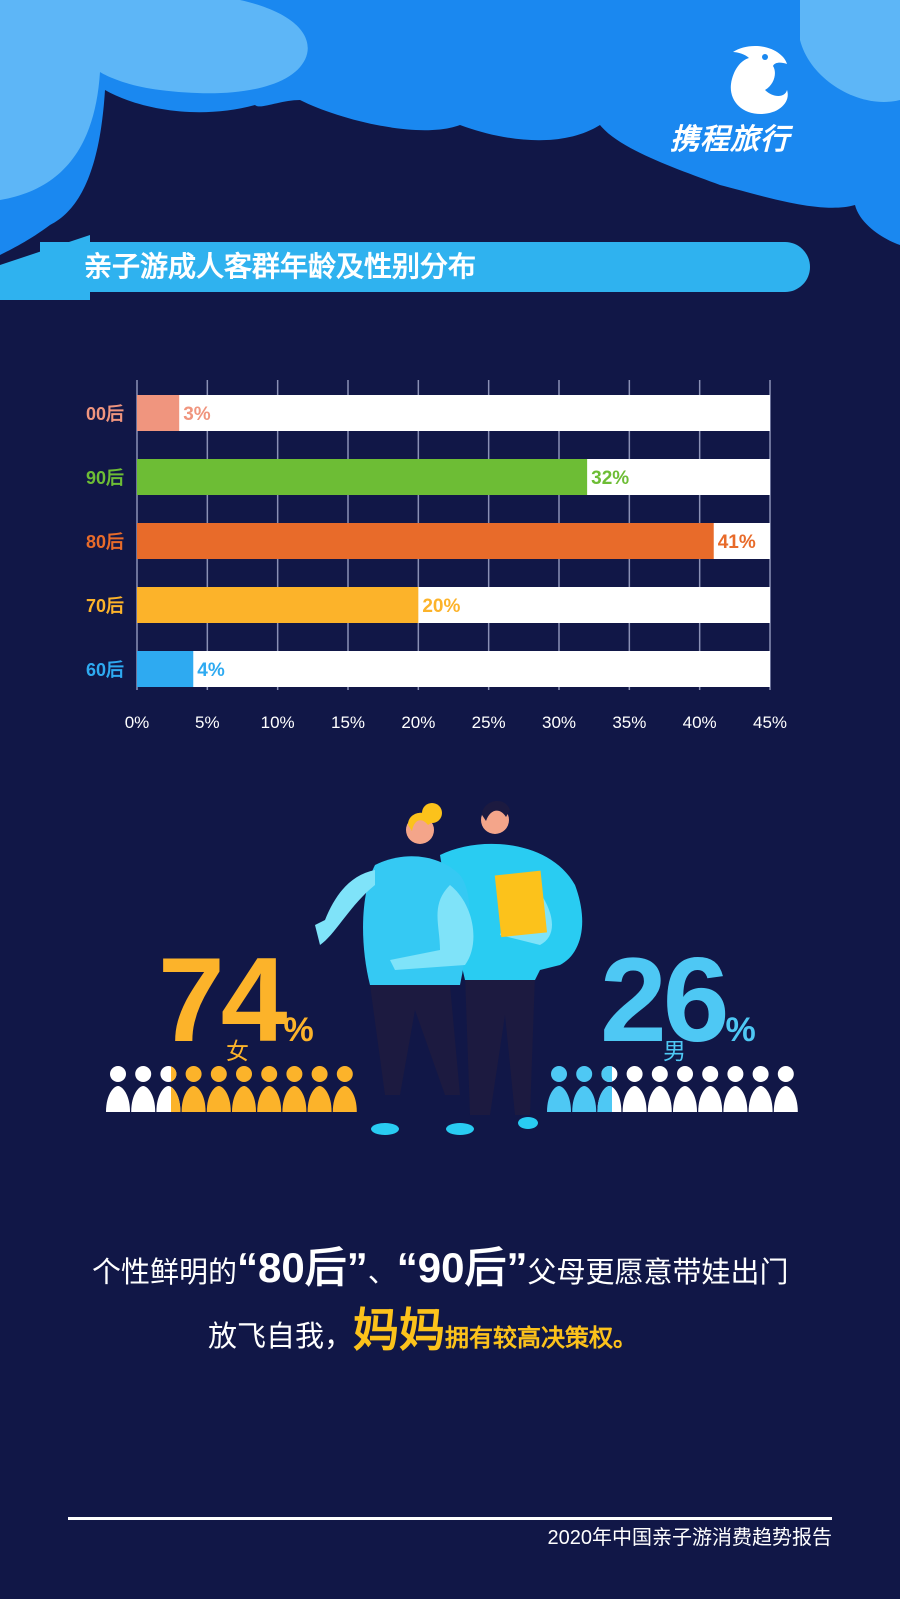 The width and height of the screenshot is (900, 1599). Describe the element at coordinates (629, 722) in the screenshot. I see `x-tick-label: 35%` at that location.